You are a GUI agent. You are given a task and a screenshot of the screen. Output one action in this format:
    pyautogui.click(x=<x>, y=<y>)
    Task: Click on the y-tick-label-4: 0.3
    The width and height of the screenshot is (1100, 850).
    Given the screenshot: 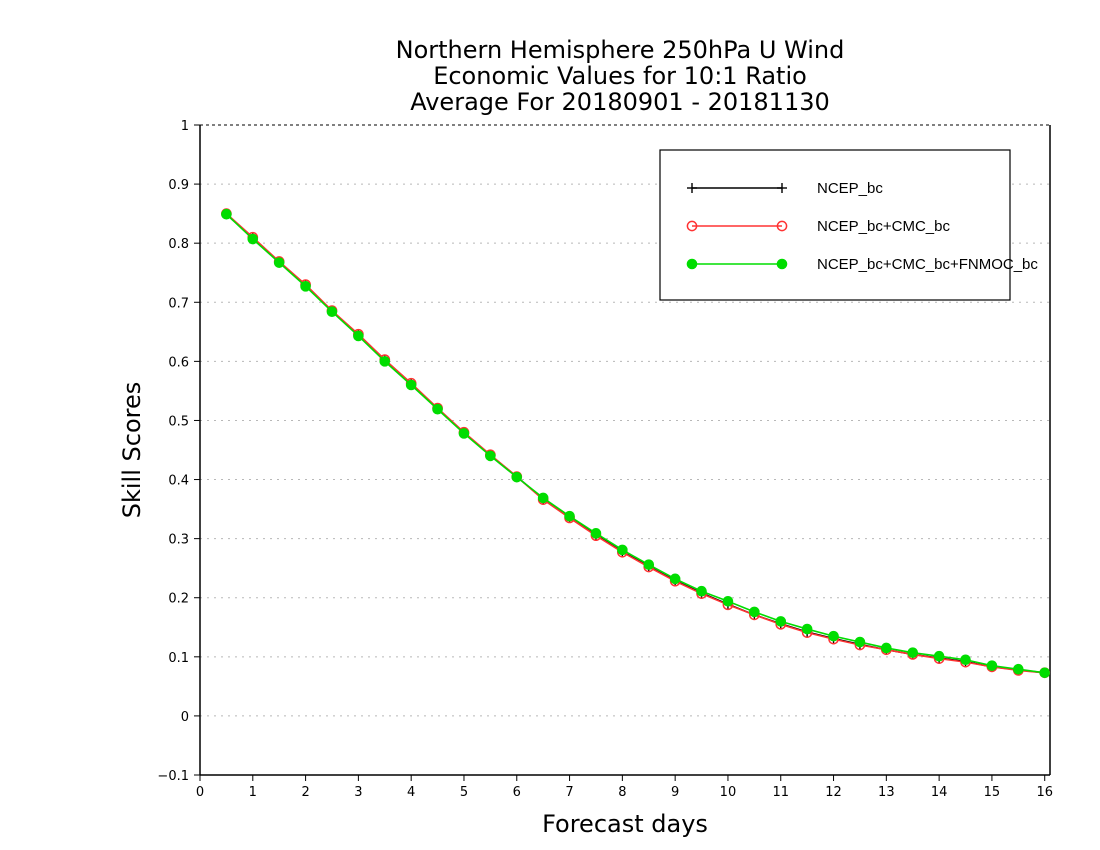 What is the action you would take?
    pyautogui.click(x=178, y=540)
    